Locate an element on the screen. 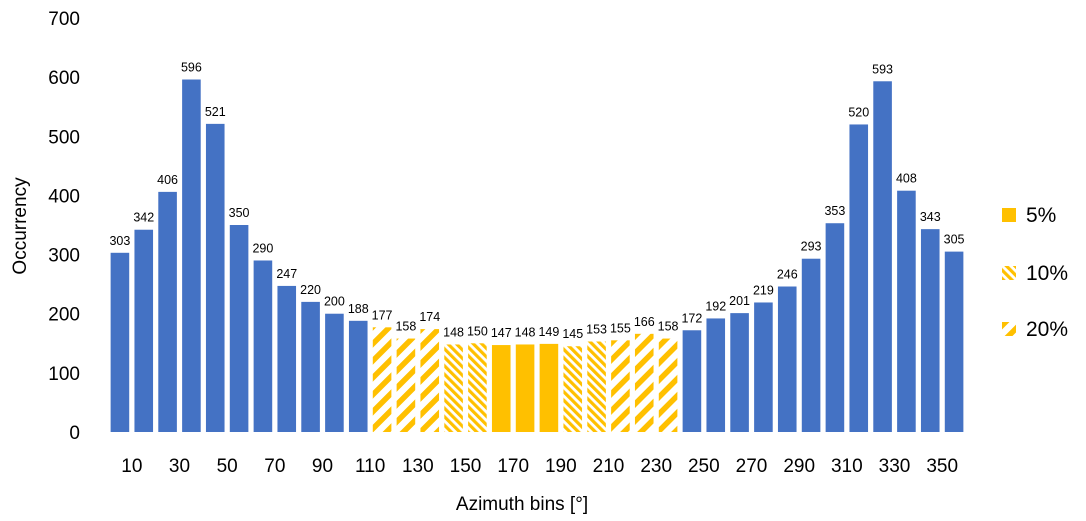 This screenshot has height=521, width=1086. x-tick-label: 250 is located at coordinates (704, 466).